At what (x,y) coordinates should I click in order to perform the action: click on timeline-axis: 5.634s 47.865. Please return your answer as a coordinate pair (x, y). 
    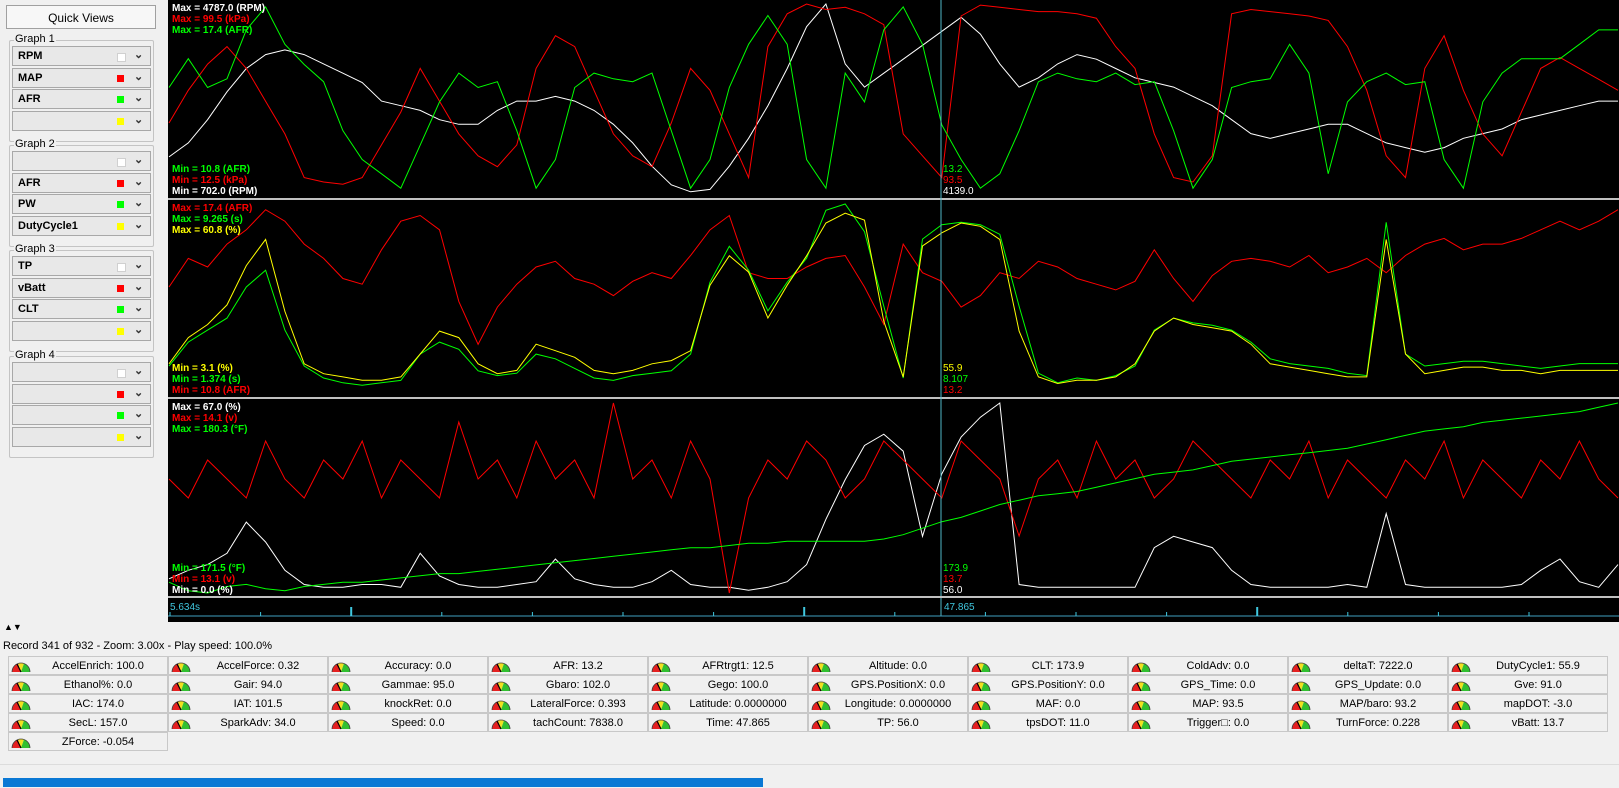
    Looking at the image, I should click on (893, 606).